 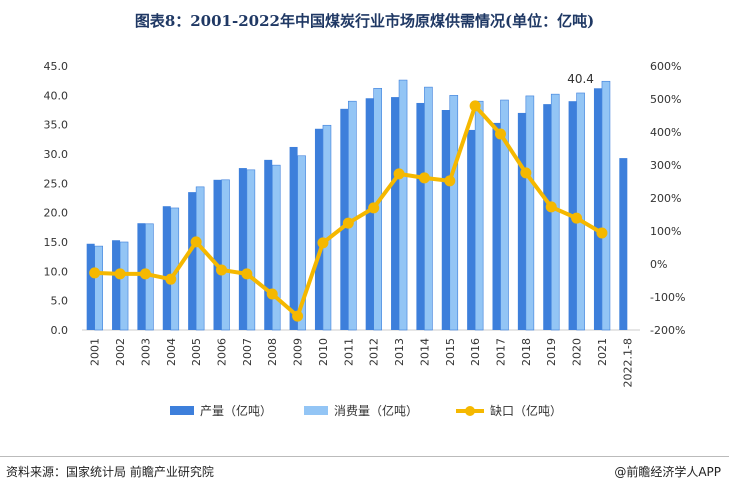 What do you see at coordinates (376, 410) in the screenshot?
I see `legend-label-consumption: 消费量（亿吨）` at bounding box center [376, 410].